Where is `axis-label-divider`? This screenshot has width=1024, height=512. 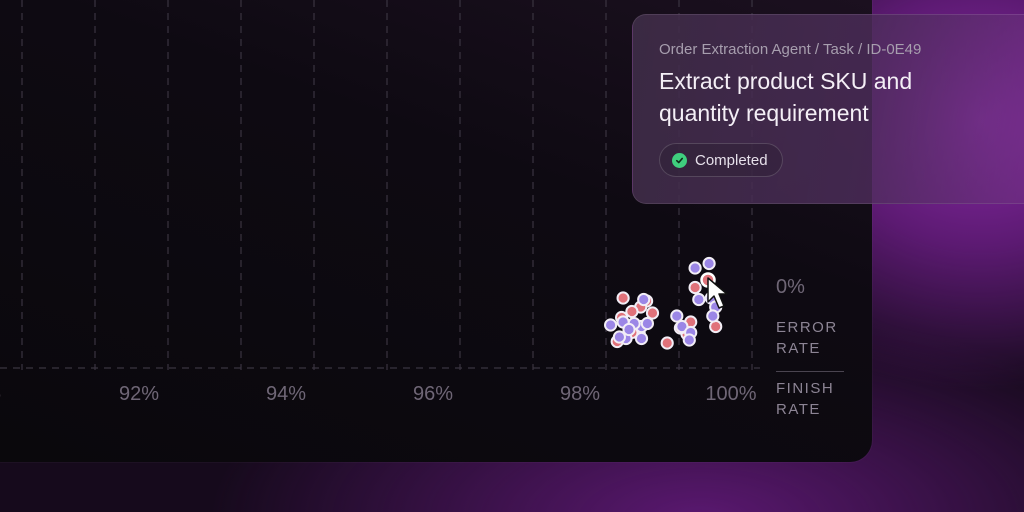 axis-label-divider is located at coordinates (810, 371).